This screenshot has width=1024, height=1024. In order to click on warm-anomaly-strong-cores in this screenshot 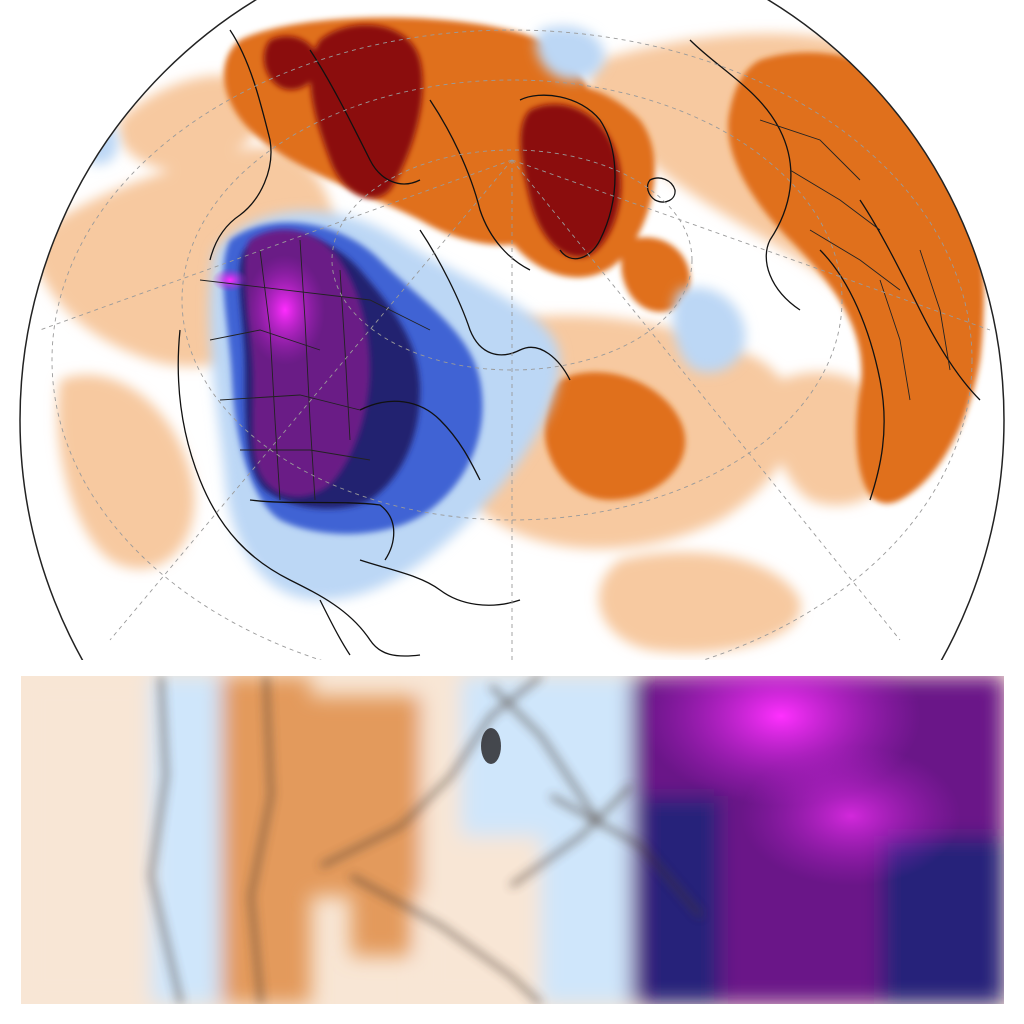, I will do `click(442, 141)`.